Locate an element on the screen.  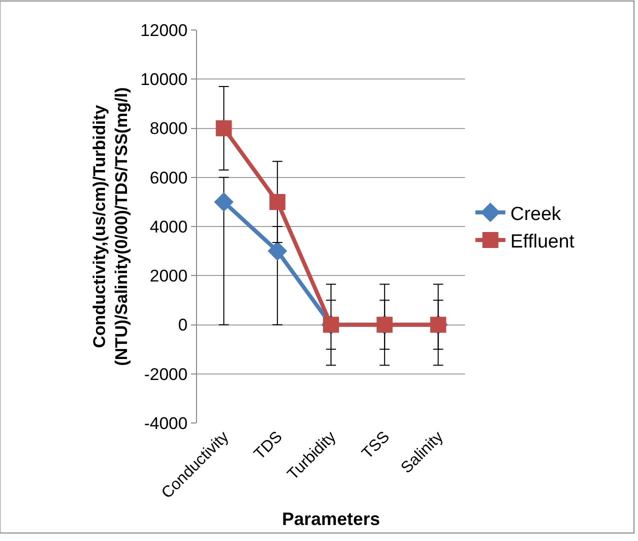
y-axis-title: Conductivity,(us/cm)/Turbidity (NTU)/Salinity(0/00)/TDS/TSS(mg/l) is located at coordinates (110, 226).